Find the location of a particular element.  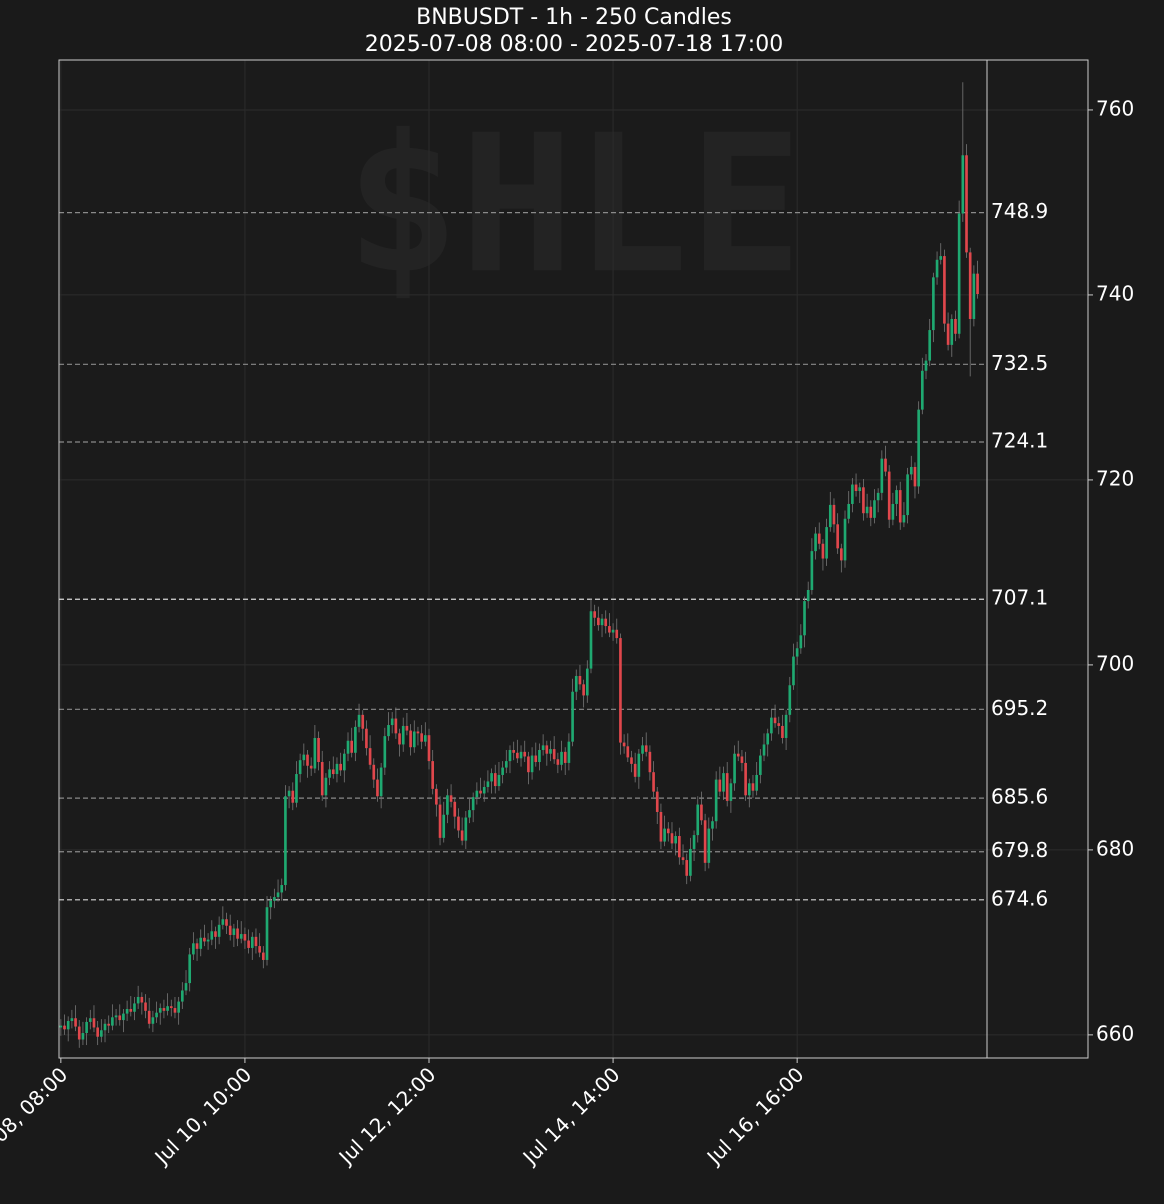

y-tick-label: 660 is located at coordinates (1115, 1033).